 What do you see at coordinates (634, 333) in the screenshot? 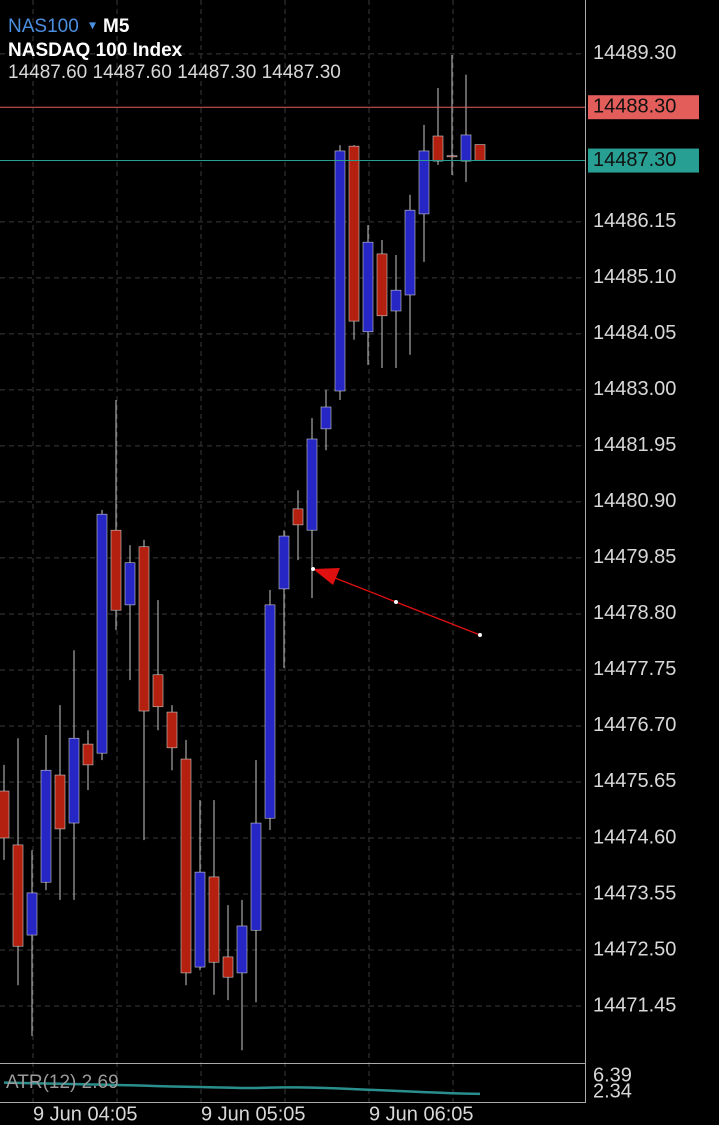
I see `y-tick-label: 14484.05` at bounding box center [634, 333].